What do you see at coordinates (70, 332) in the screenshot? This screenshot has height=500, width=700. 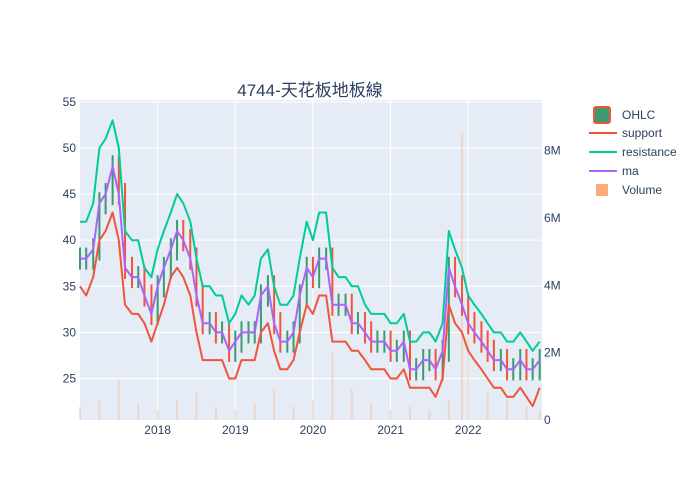 I see `y-tick-label: 30` at bounding box center [70, 332].